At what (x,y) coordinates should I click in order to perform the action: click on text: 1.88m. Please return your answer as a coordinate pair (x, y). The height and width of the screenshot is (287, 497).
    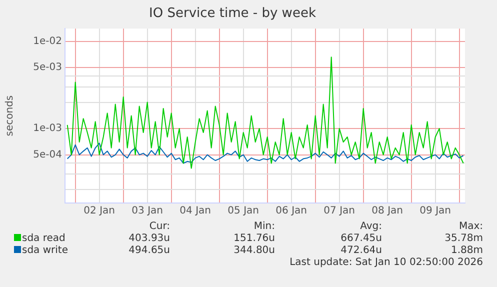
    Looking at the image, I should click on (466, 250).